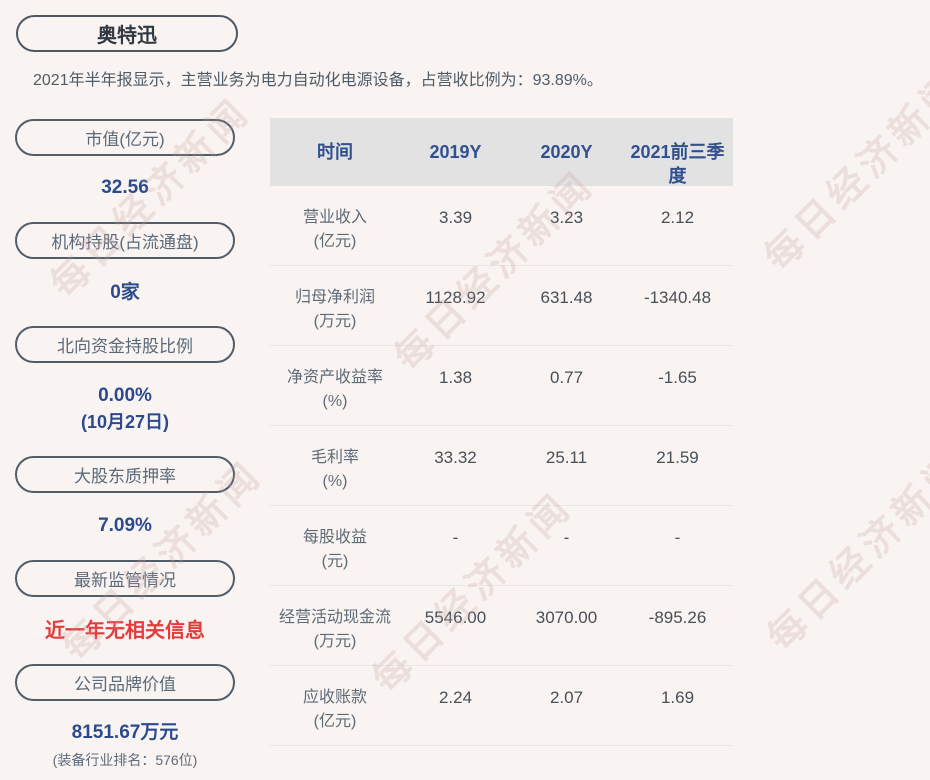  What do you see at coordinates (501, 706) in the screenshot?
I see `table-row-accounts-receivable: 应收账款 (亿元) 2.24 2.07 1.69` at bounding box center [501, 706].